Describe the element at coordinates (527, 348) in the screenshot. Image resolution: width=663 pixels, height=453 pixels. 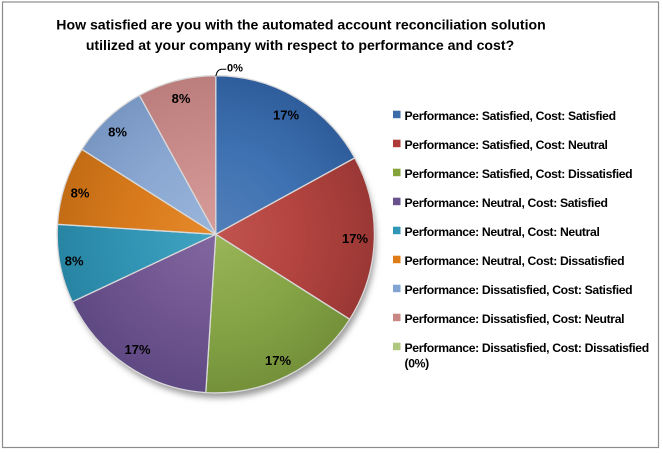
I see `svg-text:Performance: Dissatisfied, Cos: Performance: Dissatisfied, Cost` at that location.